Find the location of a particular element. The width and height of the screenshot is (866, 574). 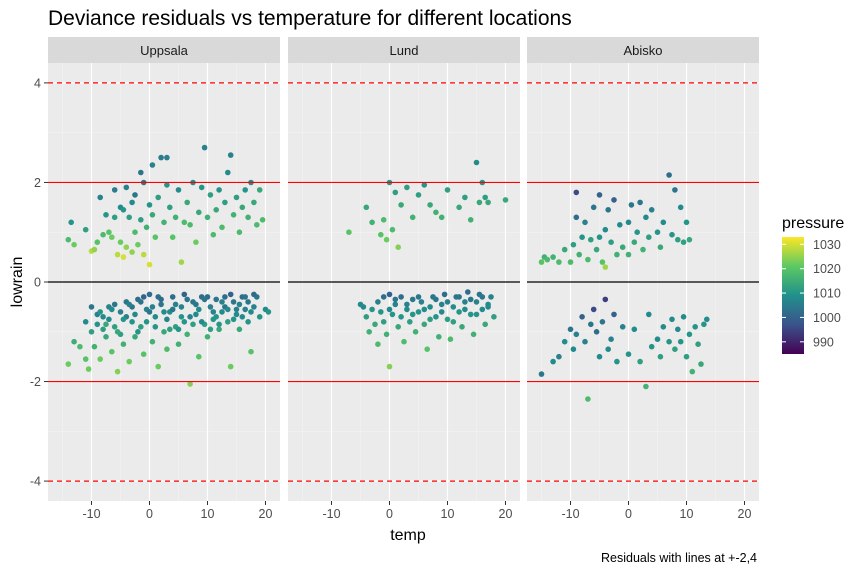

legend-tick-label: 1020 is located at coordinates (827, 269).